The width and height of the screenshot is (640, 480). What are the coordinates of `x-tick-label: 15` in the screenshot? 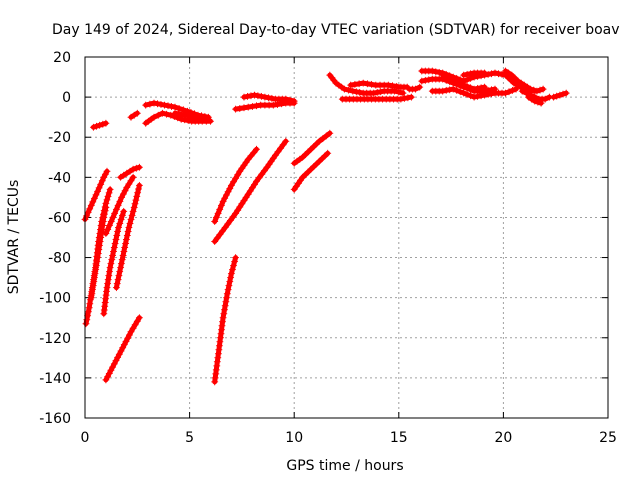 It's located at (399, 438).